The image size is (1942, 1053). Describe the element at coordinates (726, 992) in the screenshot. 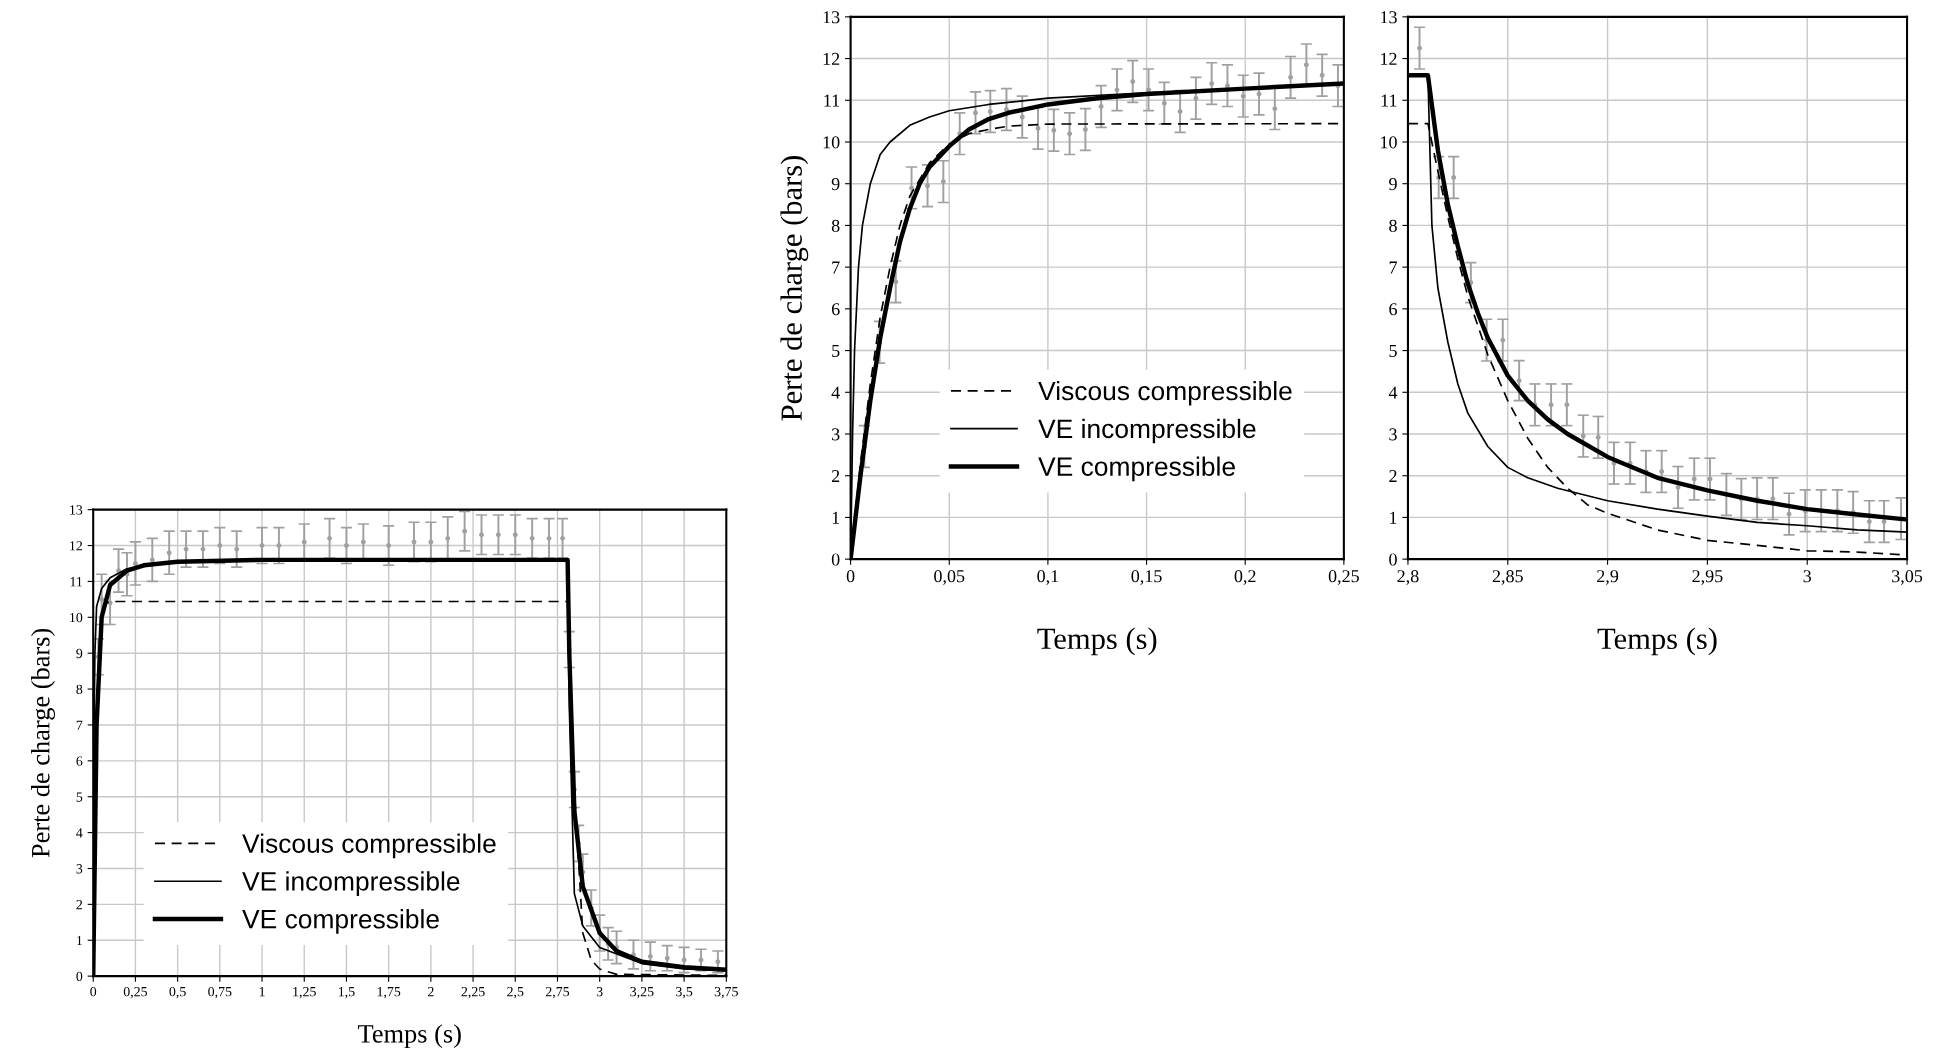

I see `x-tick-label: 3,75` at that location.